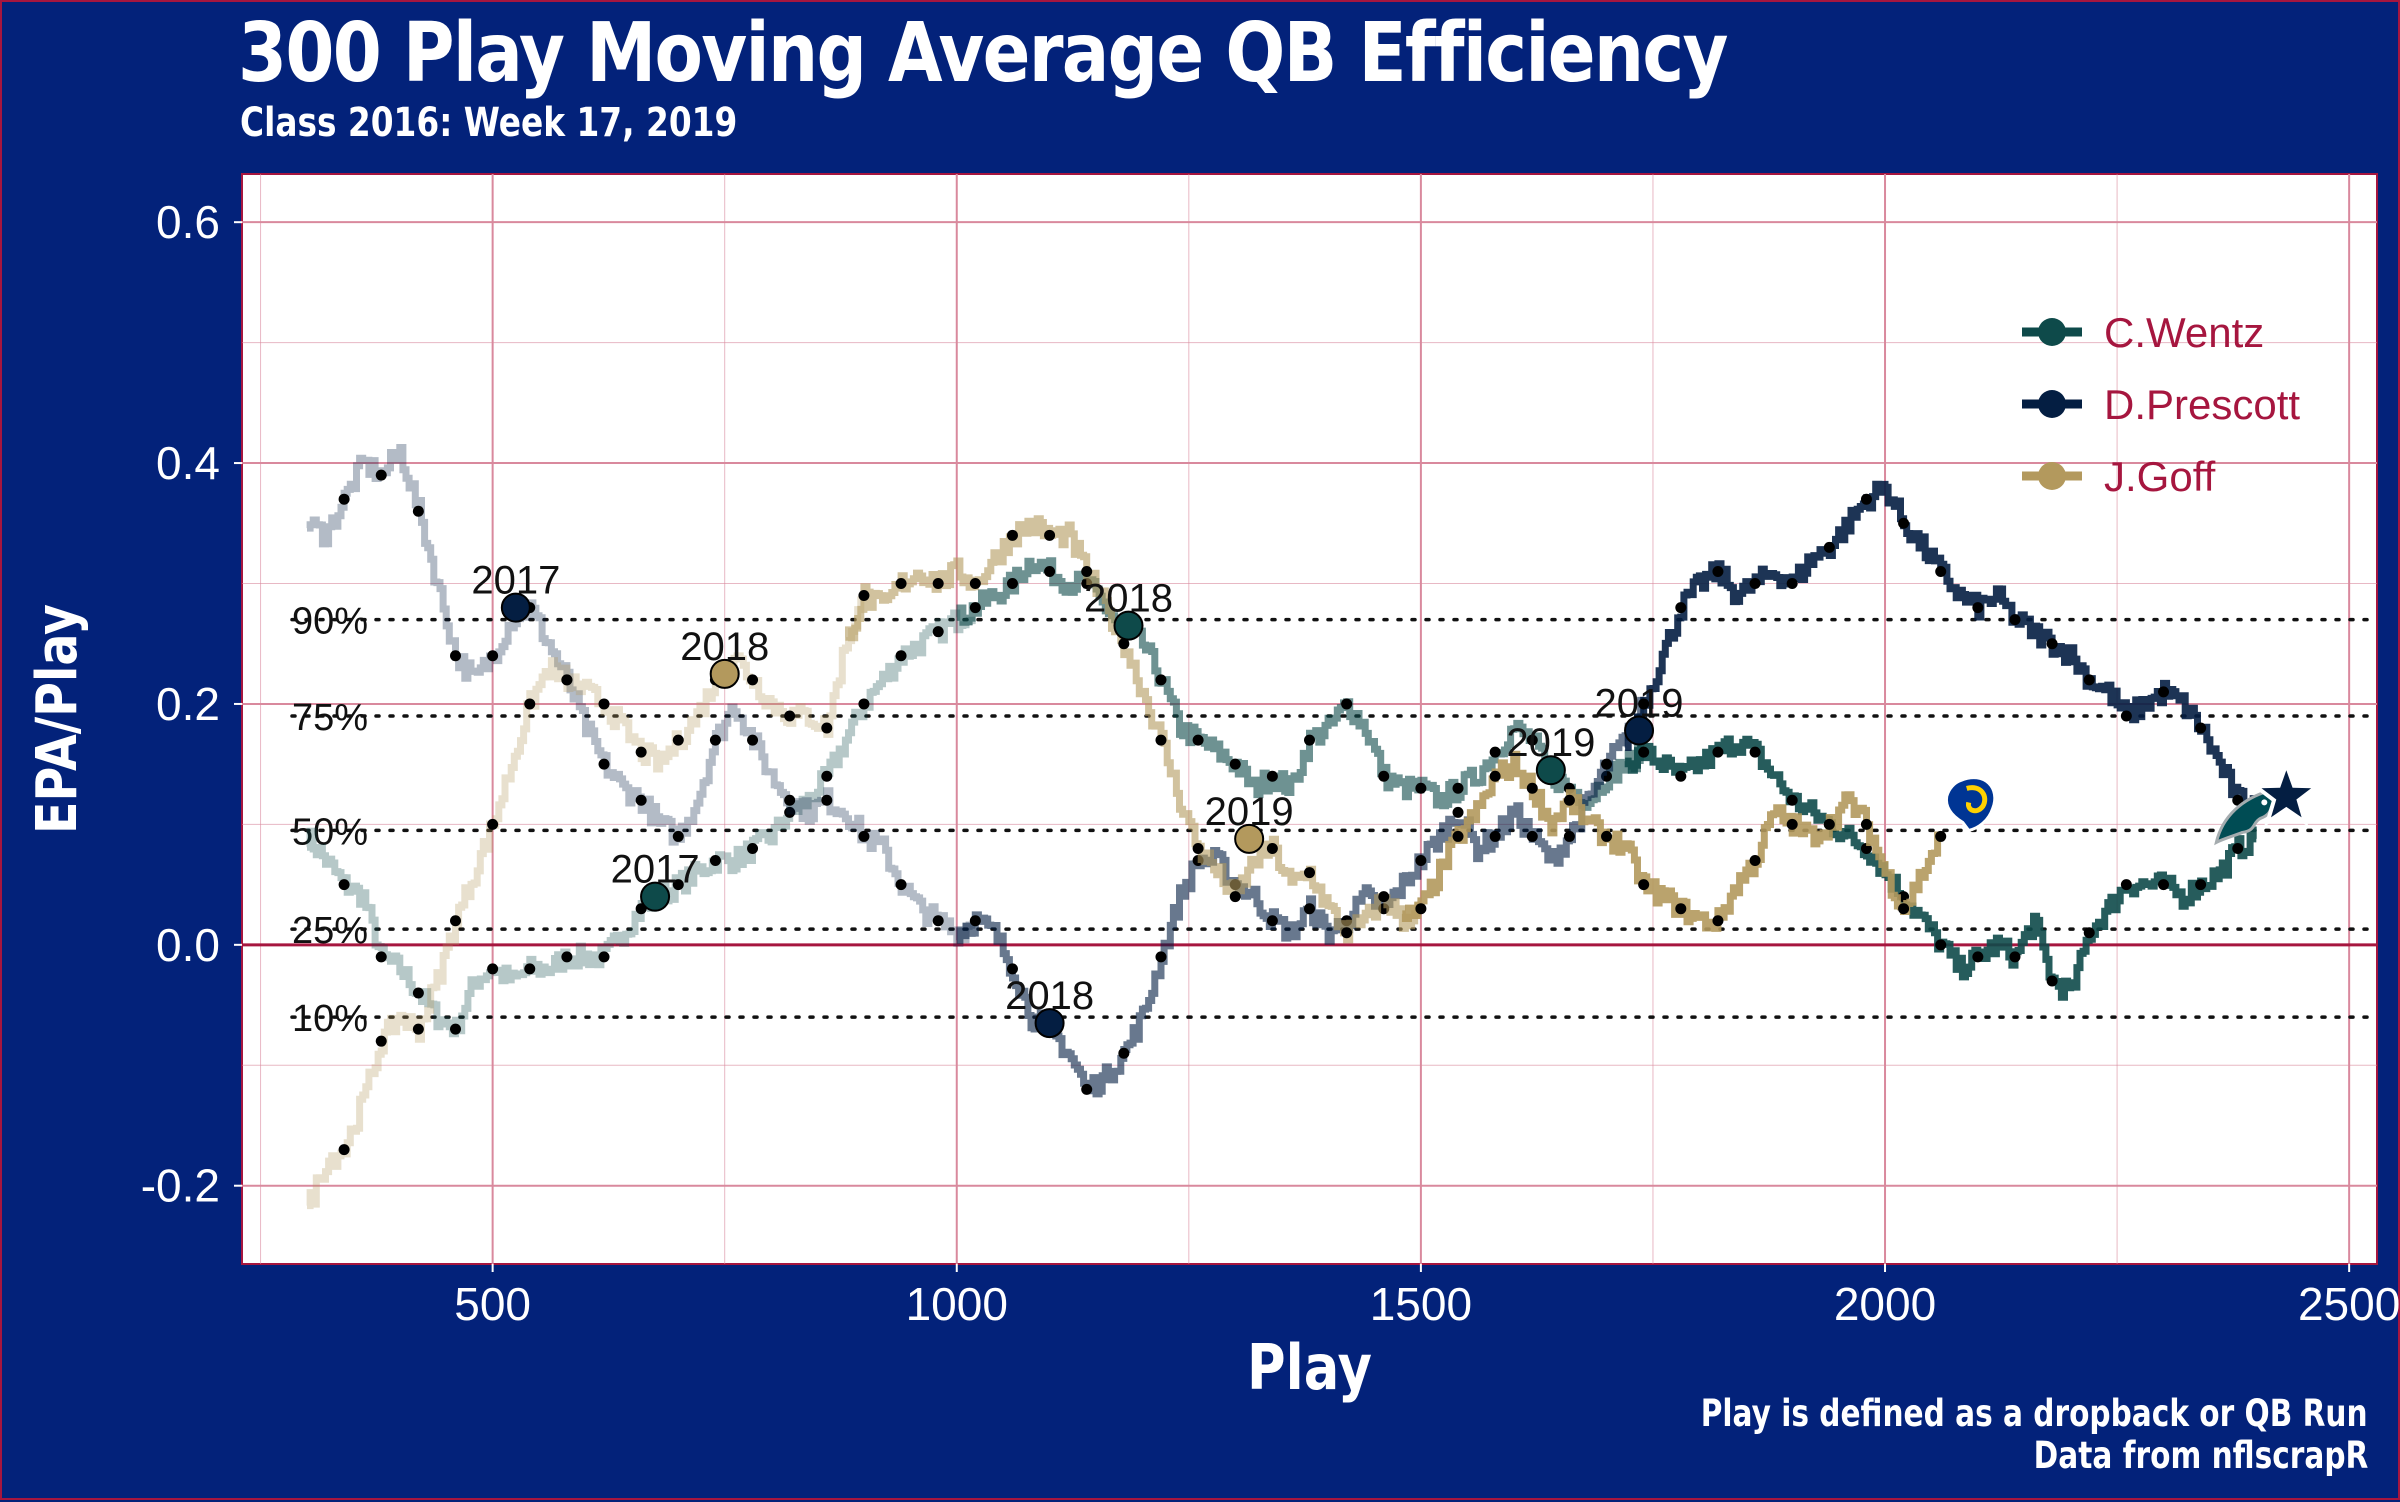 Image resolution: width=2400 pixels, height=1502 pixels. I want to click on legend-label: J.Goff, so click(2160, 476).